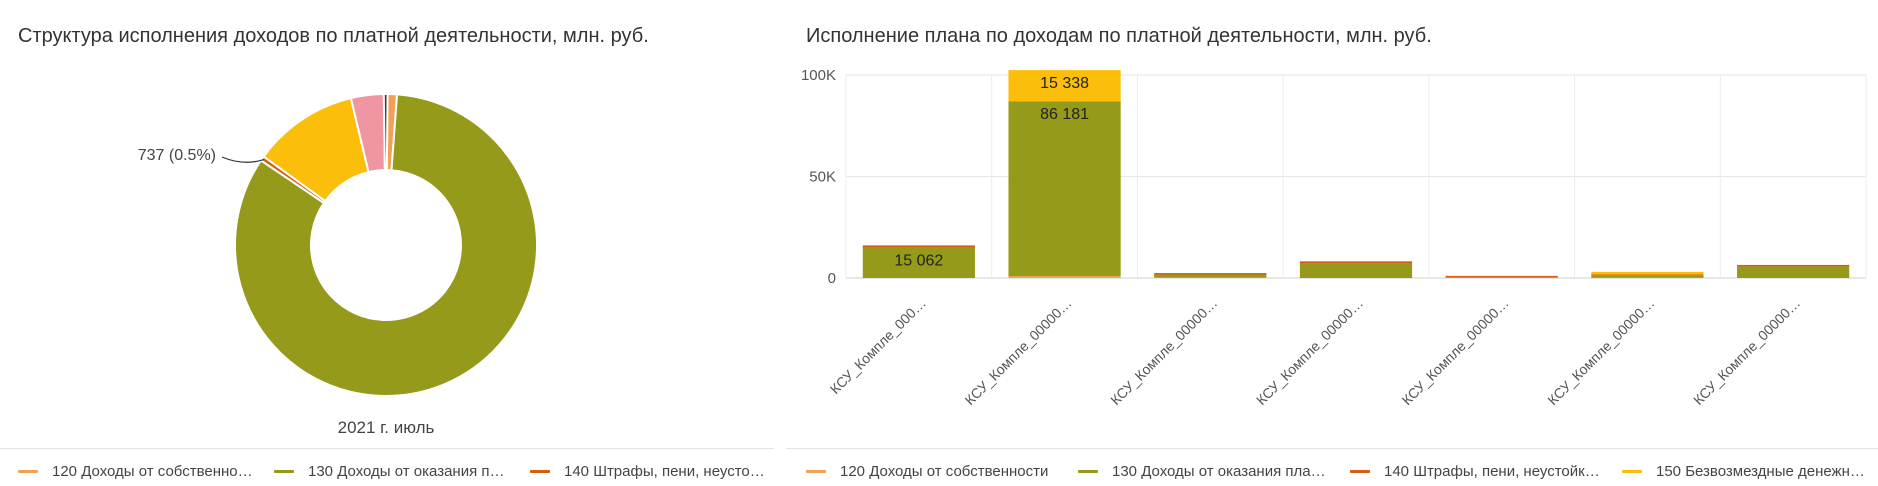 Image resolution: width=1878 pixels, height=486 pixels. Describe the element at coordinates (832, 278) in the screenshot. I see `y-tick-label: 0` at that location.